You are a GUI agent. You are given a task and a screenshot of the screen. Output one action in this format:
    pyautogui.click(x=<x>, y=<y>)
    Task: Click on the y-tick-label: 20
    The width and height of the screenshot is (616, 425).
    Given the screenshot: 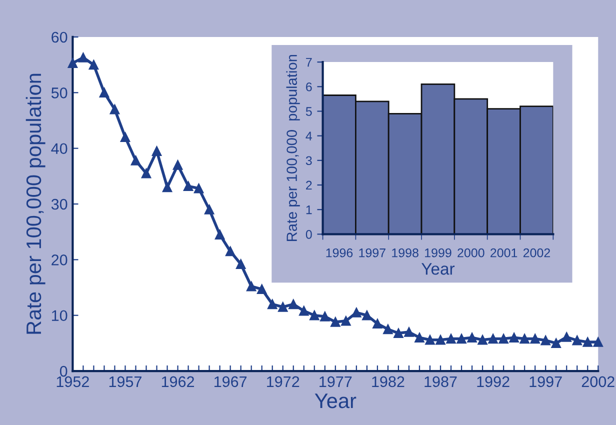 What is the action you would take?
    pyautogui.click(x=60, y=260)
    